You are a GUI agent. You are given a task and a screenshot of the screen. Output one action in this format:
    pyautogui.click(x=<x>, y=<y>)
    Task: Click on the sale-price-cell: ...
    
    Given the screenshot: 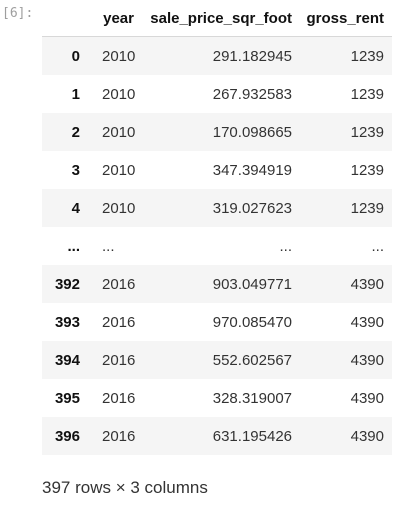 What is the action you would take?
    pyautogui.click(x=285, y=246)
    